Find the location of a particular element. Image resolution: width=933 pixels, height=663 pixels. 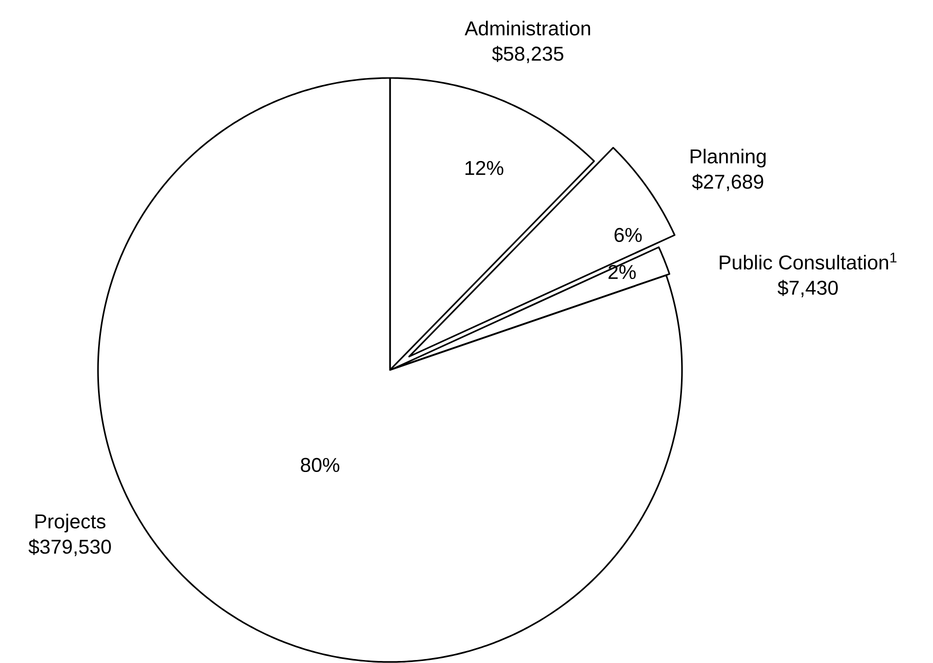

data-label: $27,689 is located at coordinates (728, 183).